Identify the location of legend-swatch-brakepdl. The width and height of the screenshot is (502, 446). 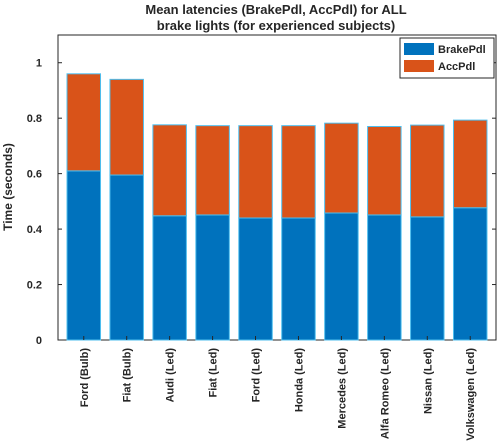
(419, 49).